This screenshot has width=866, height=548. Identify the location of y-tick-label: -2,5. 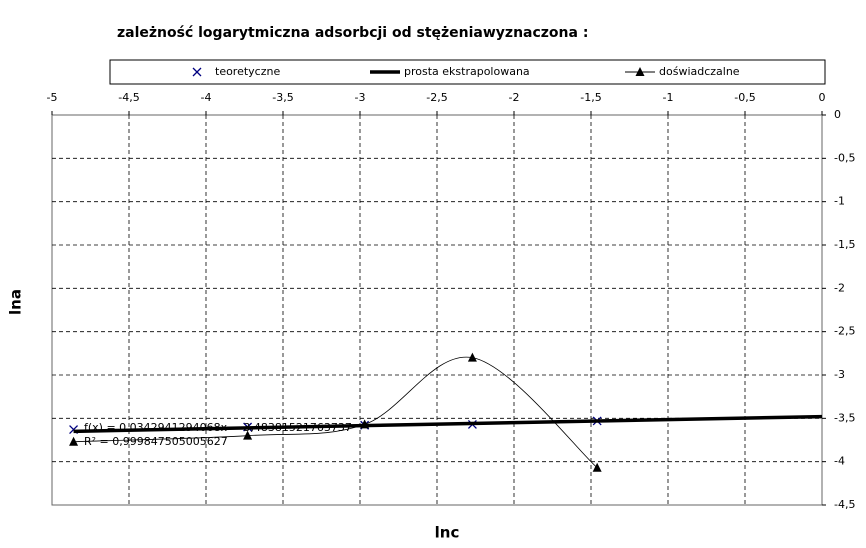
(844, 331).